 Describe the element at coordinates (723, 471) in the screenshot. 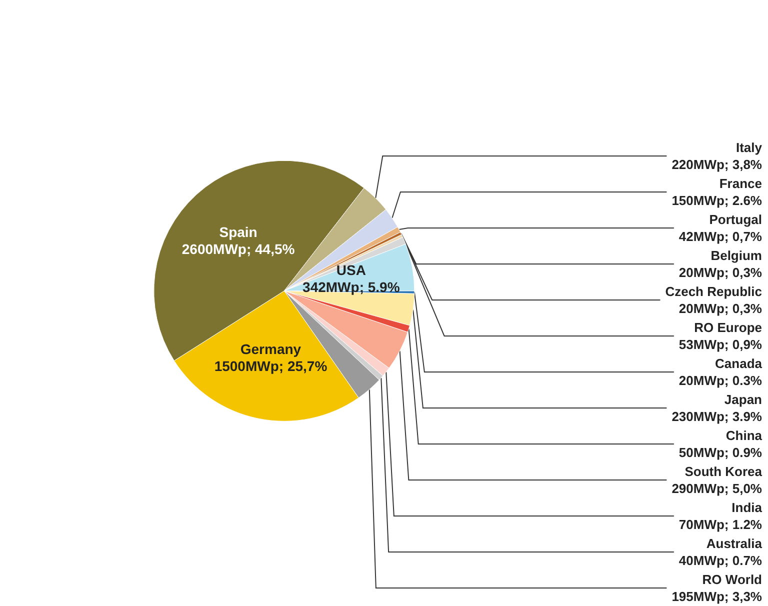

I see `slice-label: South Korea` at that location.